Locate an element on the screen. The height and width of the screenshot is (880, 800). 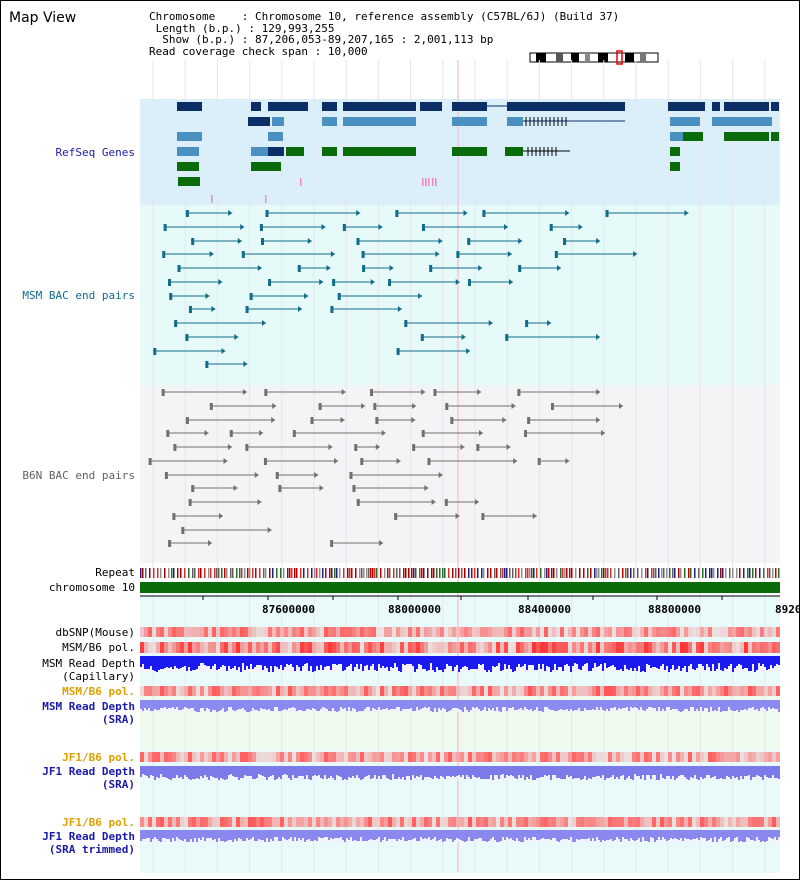
label-chromosome: chromosome 10 is located at coordinates (91, 587).